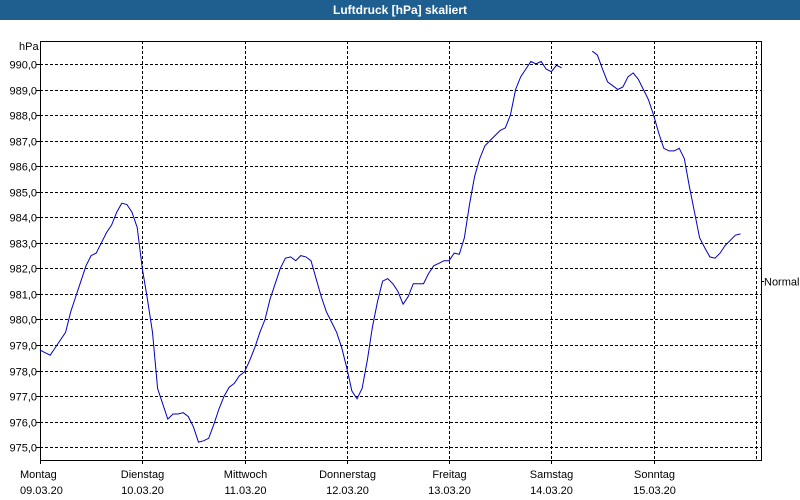  Describe the element at coordinates (23, 296) in the screenshot. I see `y-tick-label: 981,0` at that location.